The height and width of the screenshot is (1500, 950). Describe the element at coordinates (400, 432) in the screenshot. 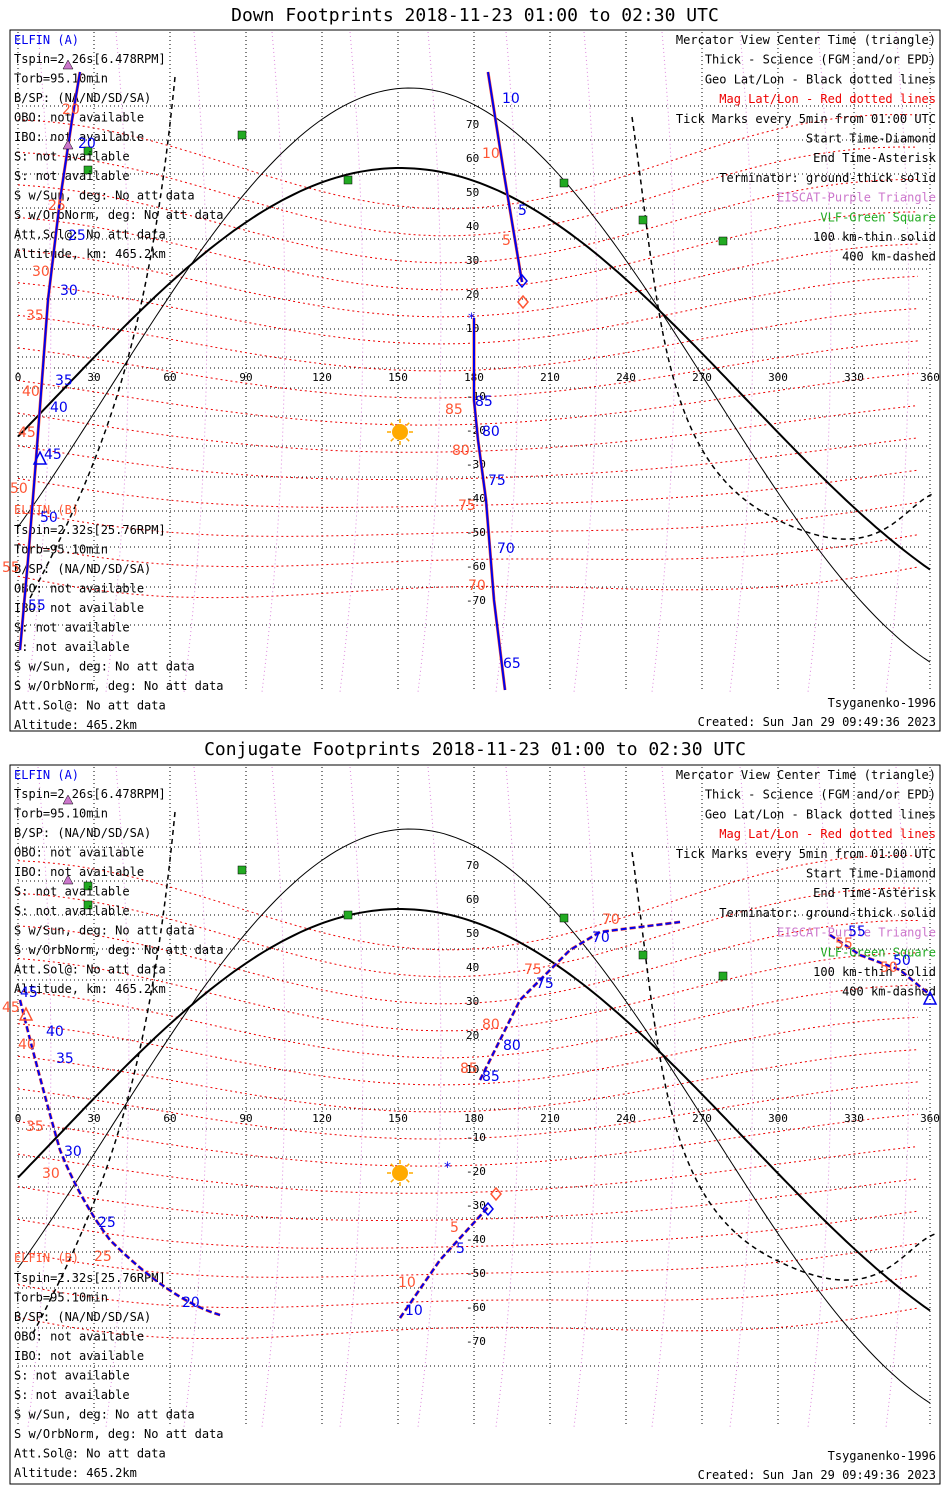

I see `sun-icon` at that location.